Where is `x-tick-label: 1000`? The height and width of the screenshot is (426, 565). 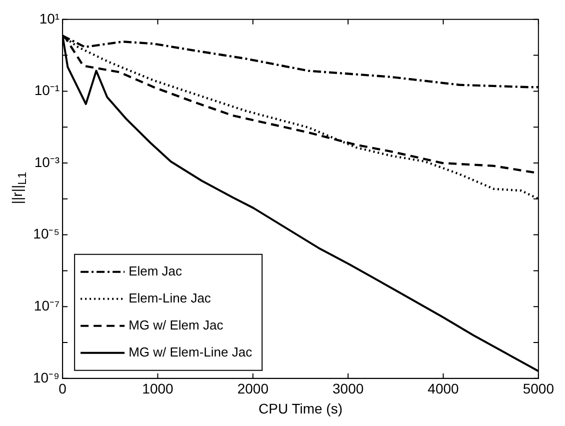 x-tick-label: 1000 is located at coordinates (158, 388).